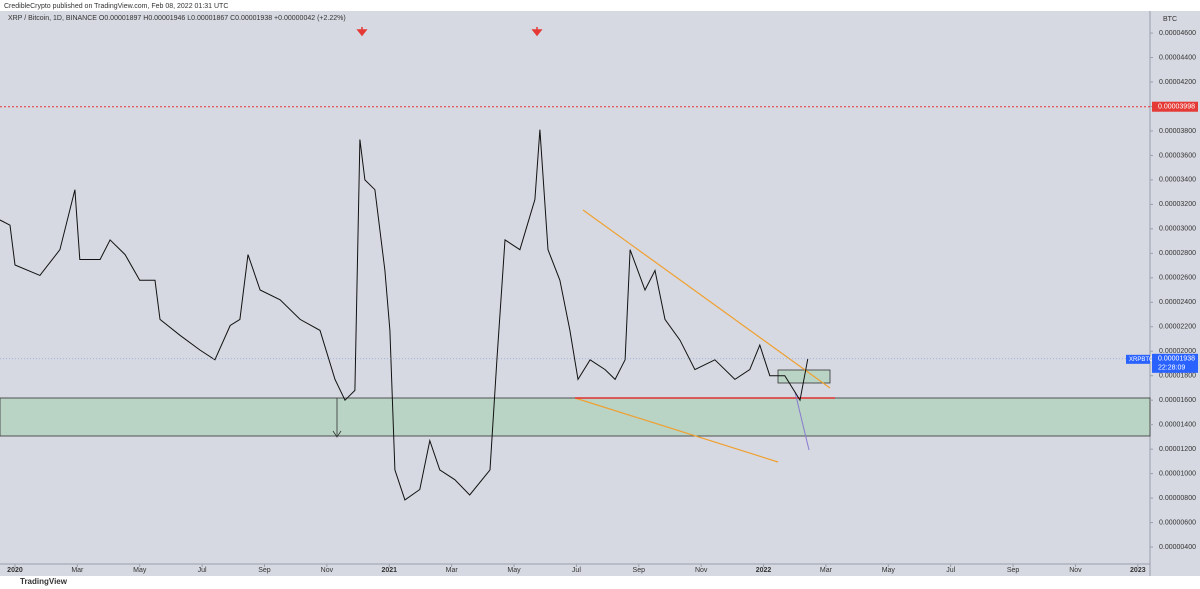  I want to click on y-tick-label: 0.00003800, so click(1177, 131).